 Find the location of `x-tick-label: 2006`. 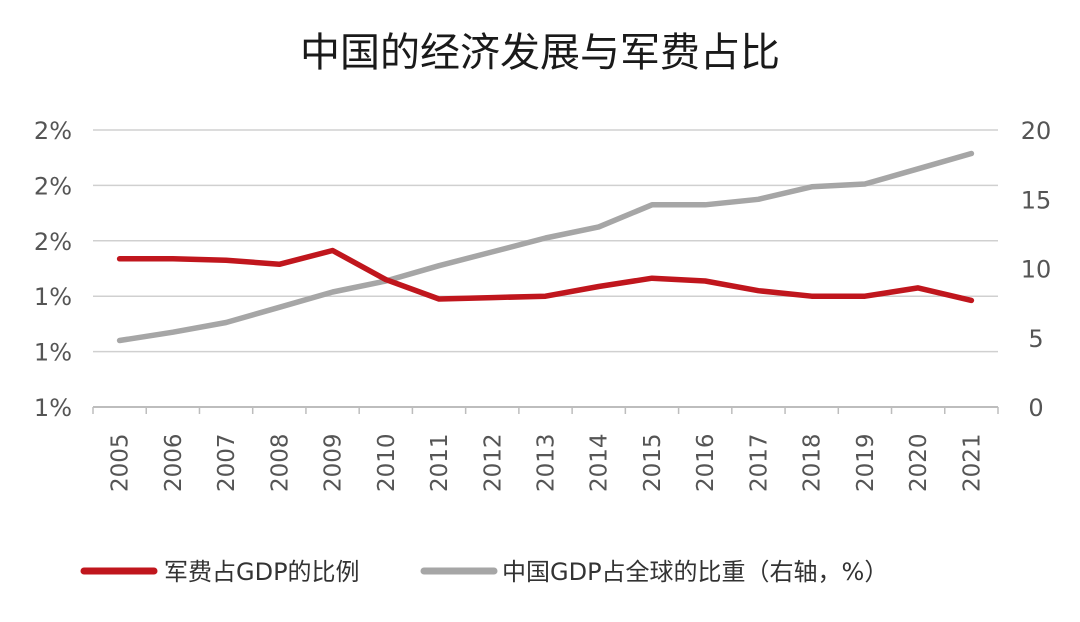

x-tick-label: 2006 is located at coordinates (174, 462).